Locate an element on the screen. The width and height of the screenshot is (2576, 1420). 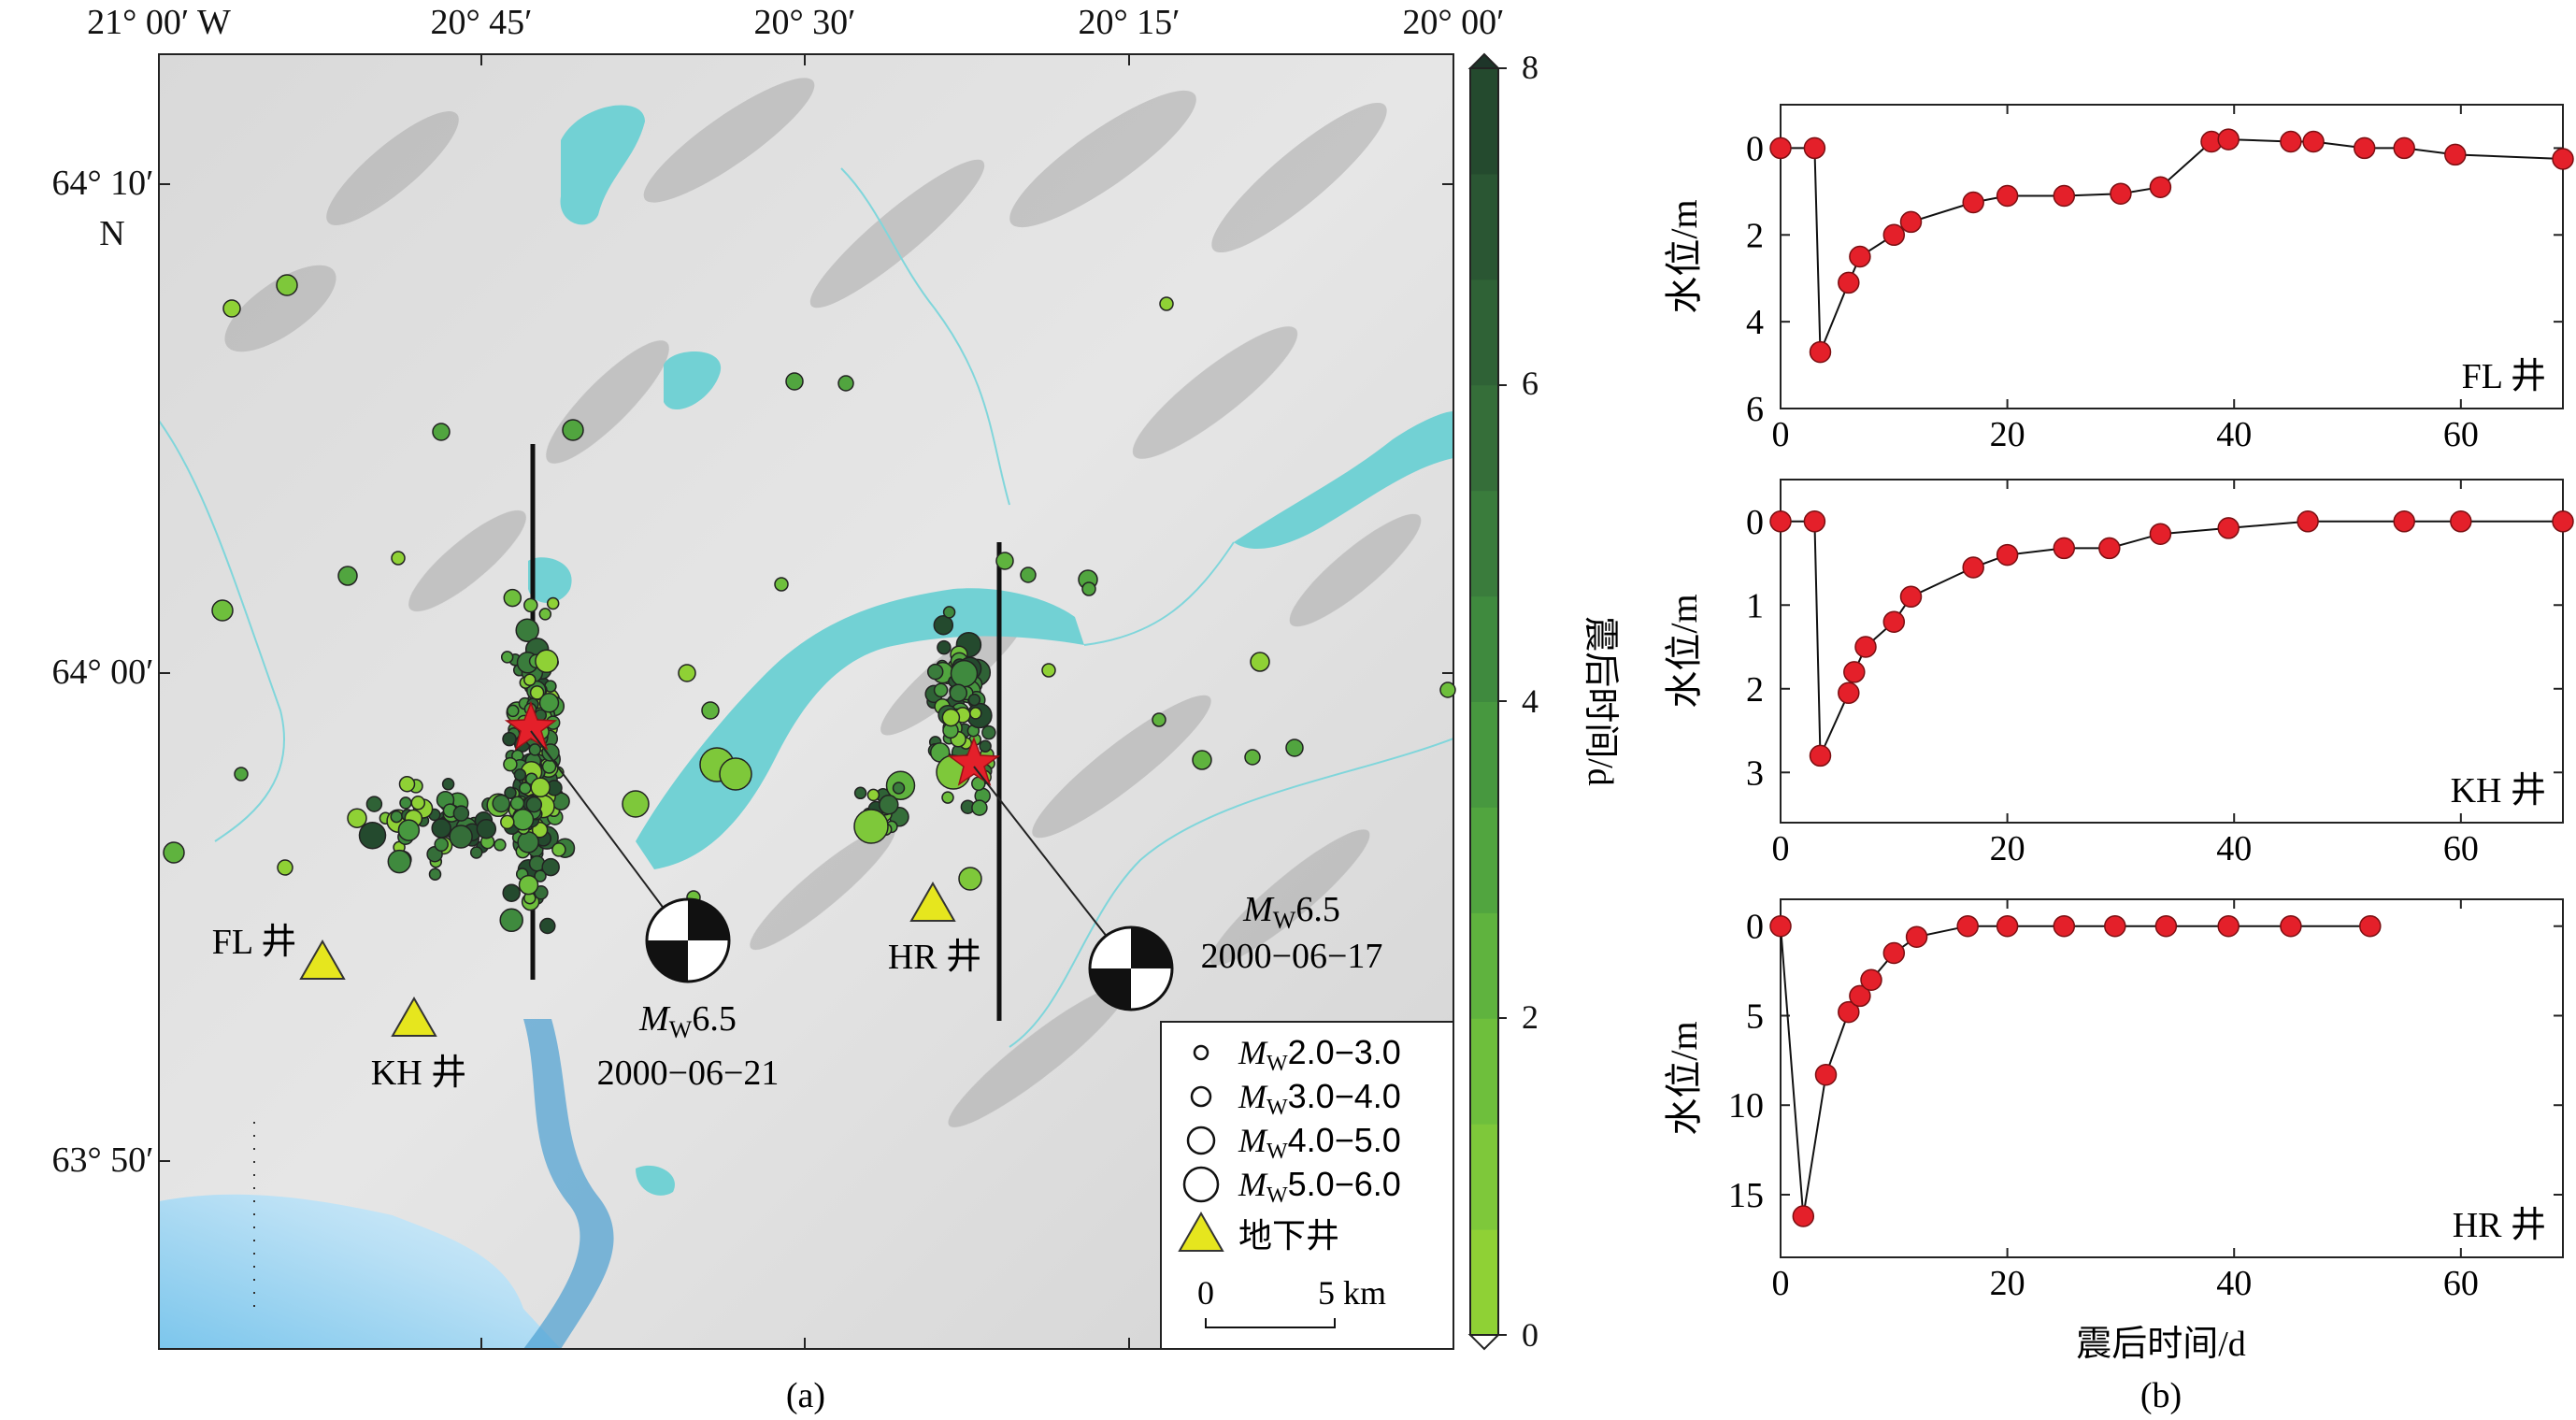
colorbar-tick: 4 is located at coordinates (1530, 701).